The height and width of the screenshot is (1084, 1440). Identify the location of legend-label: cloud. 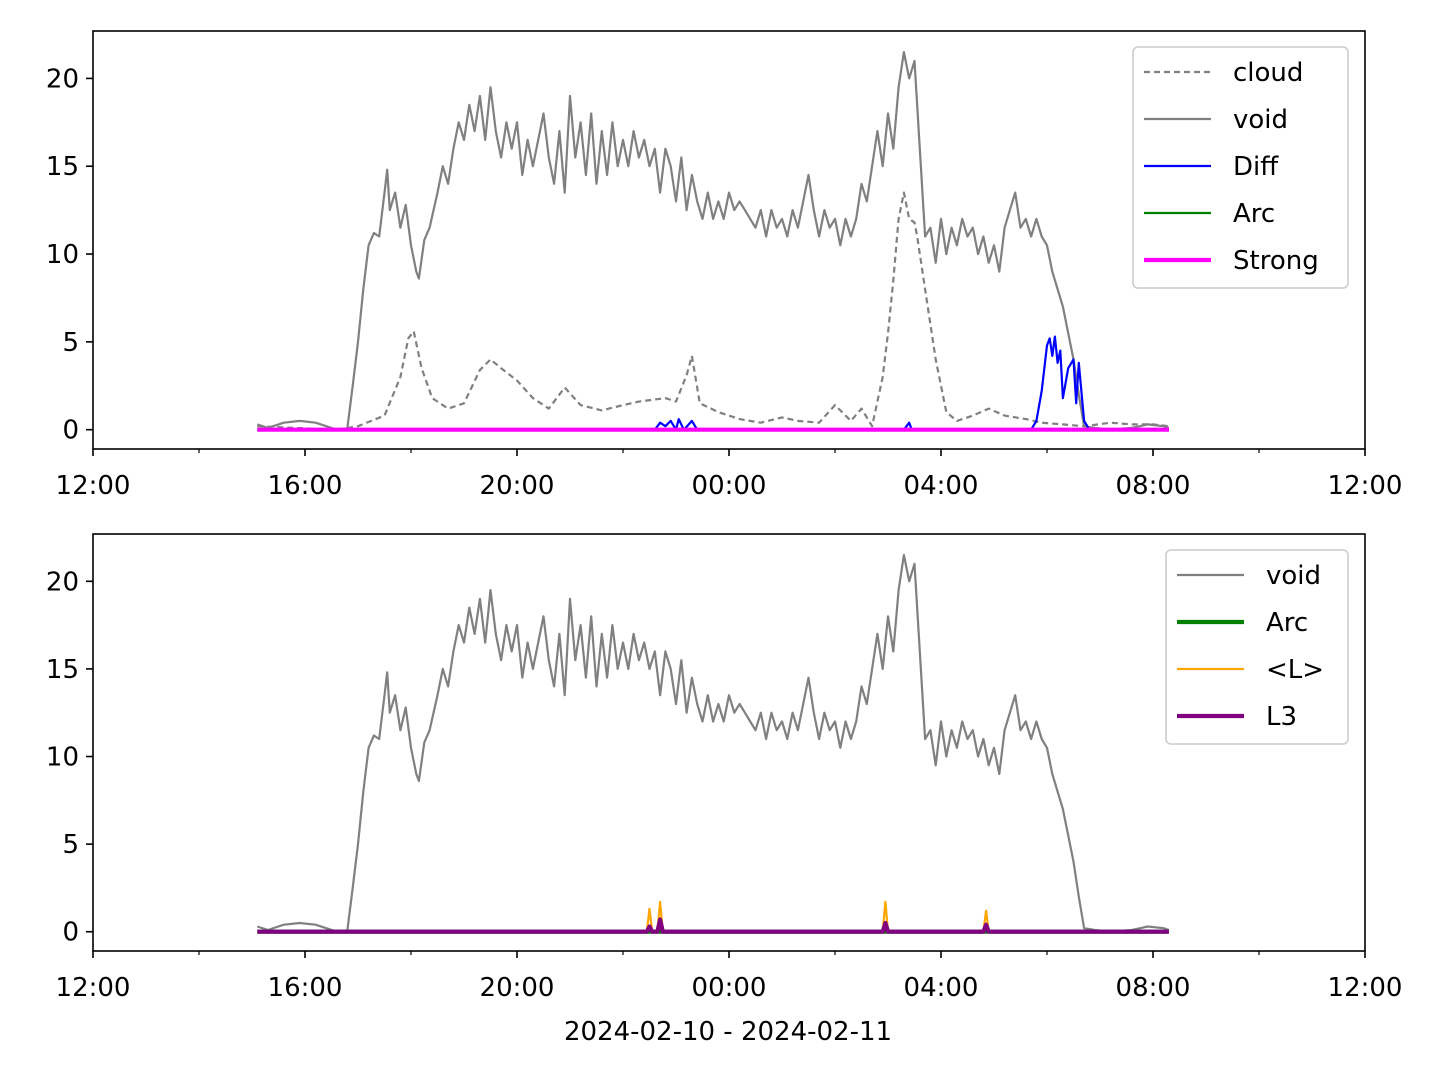
(1268, 73).